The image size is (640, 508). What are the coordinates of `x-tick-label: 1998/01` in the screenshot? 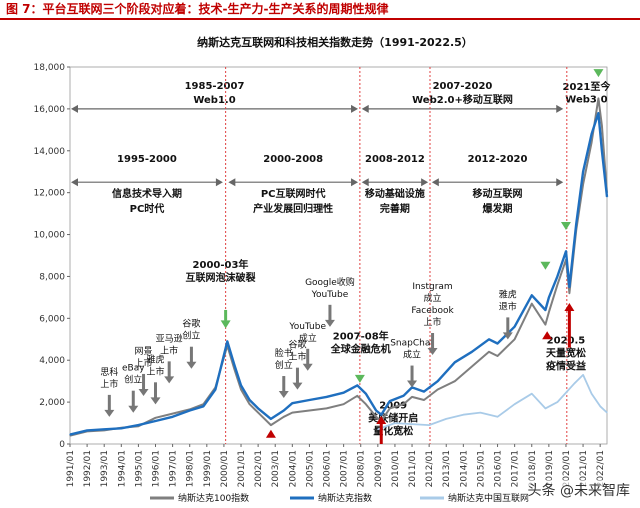 It's located at (191, 468).